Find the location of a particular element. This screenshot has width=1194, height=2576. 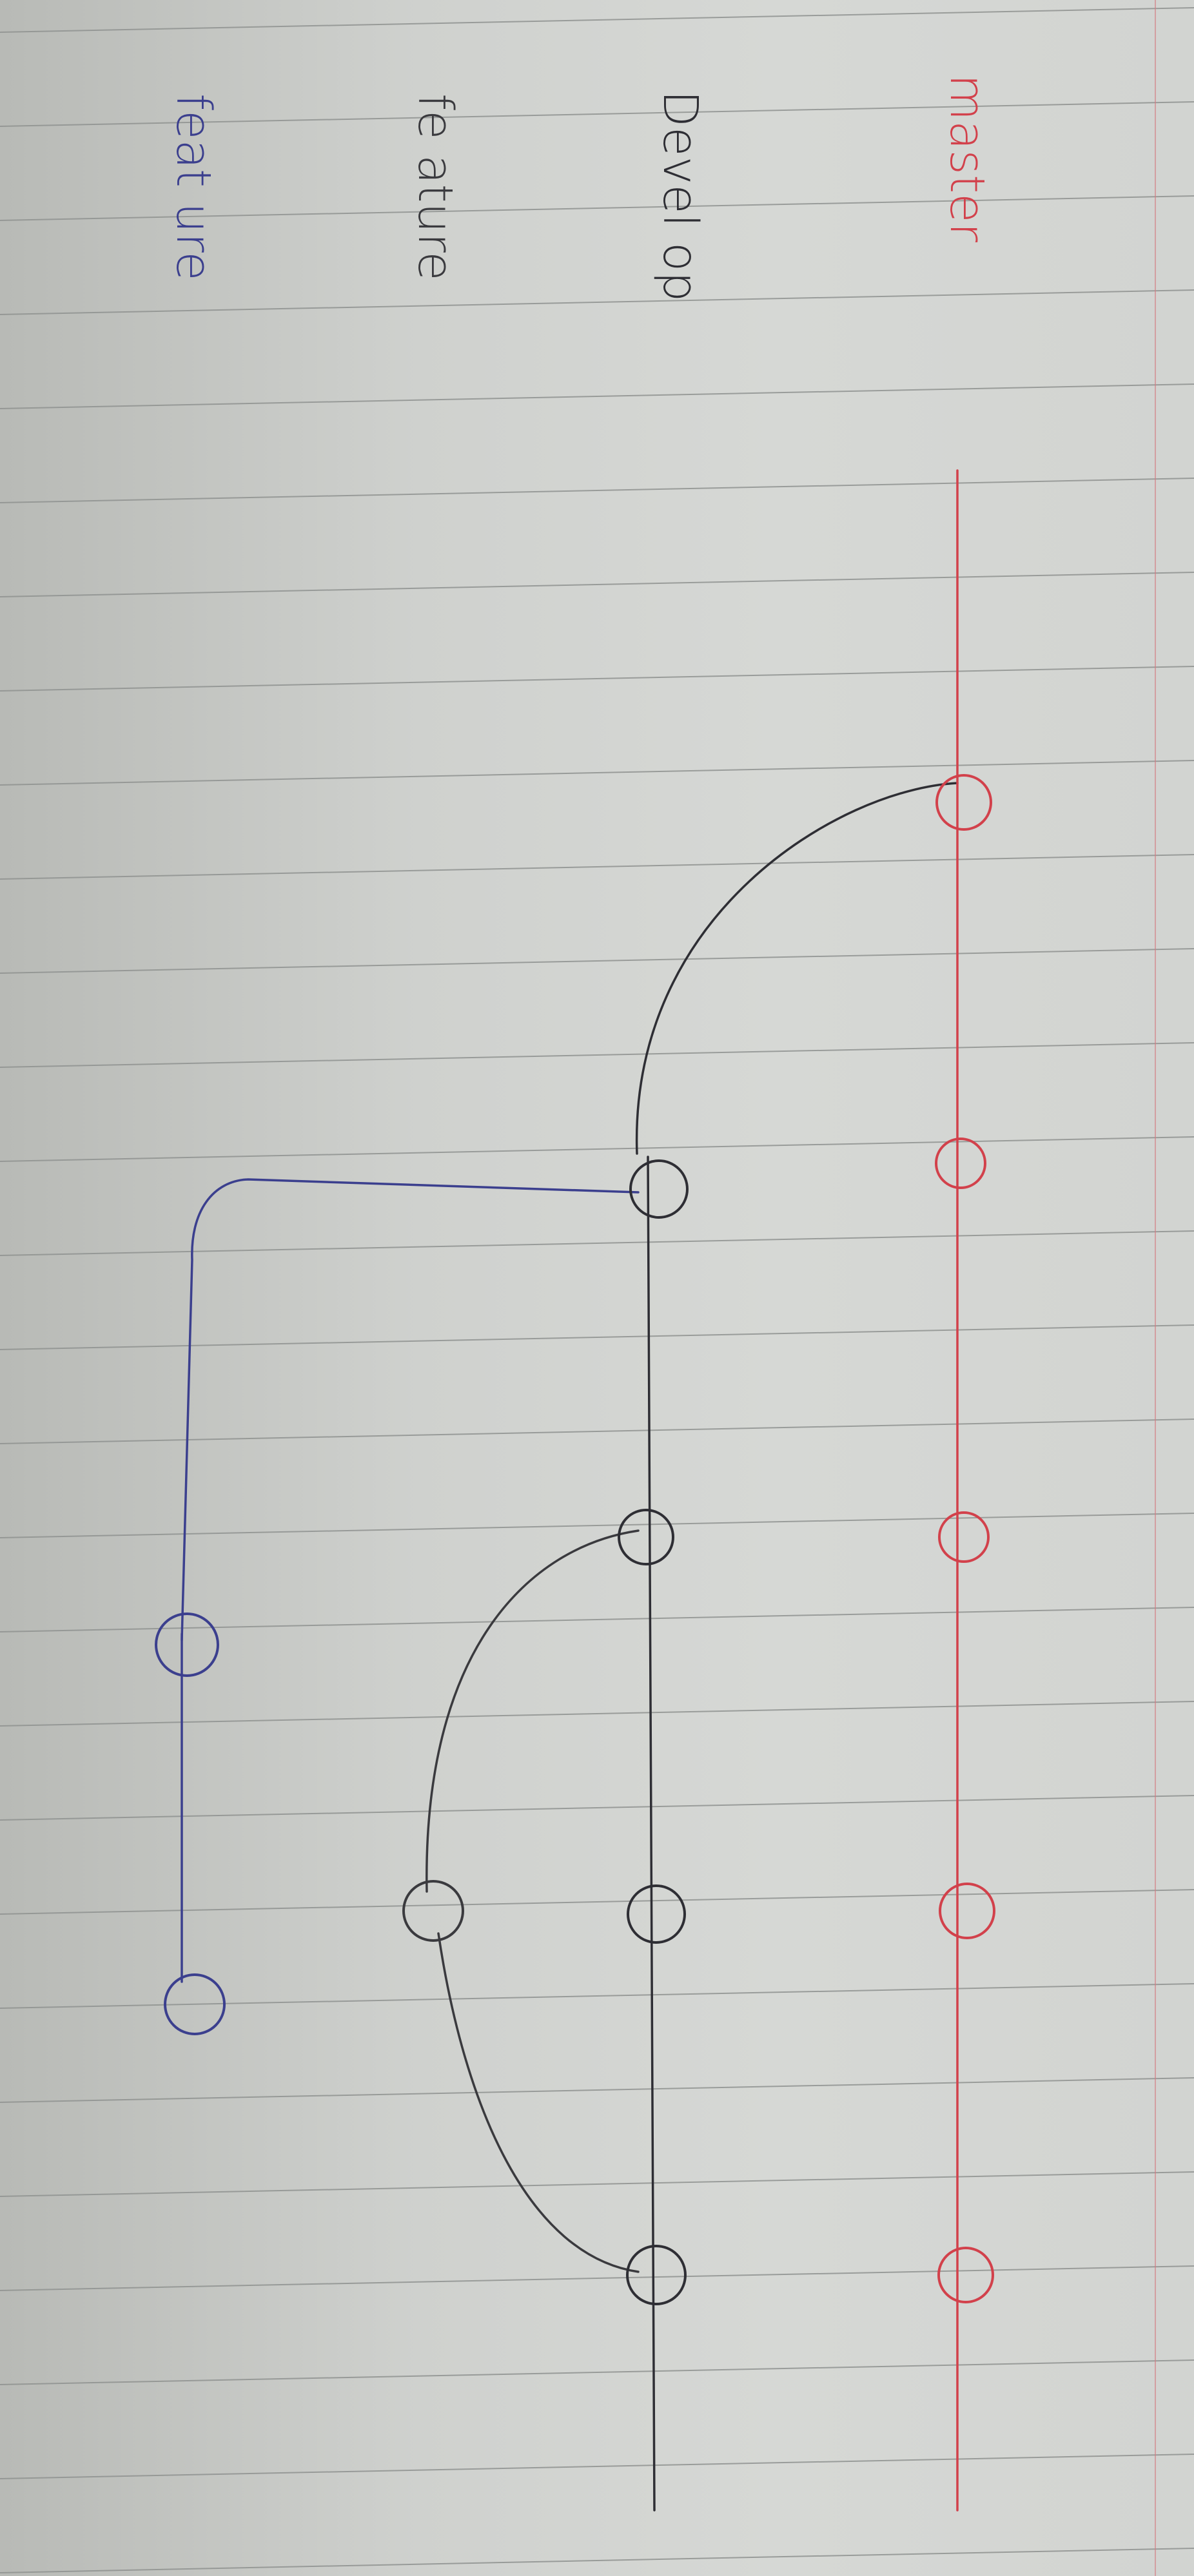

merge-curve-master-to-develop is located at coordinates (797, 968).